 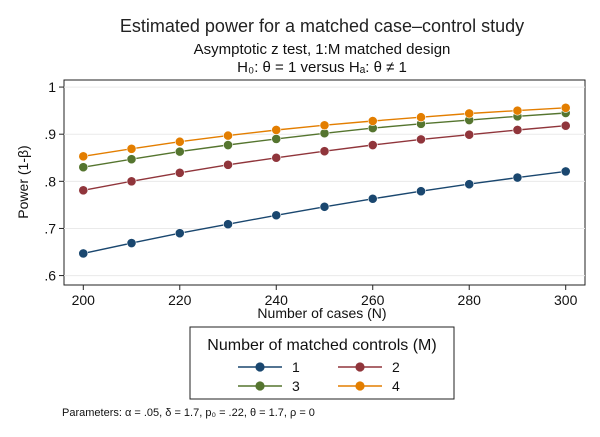 I want to click on y-axis-ticks: .6 .7 .8 .9 1, so click(x=54, y=181).